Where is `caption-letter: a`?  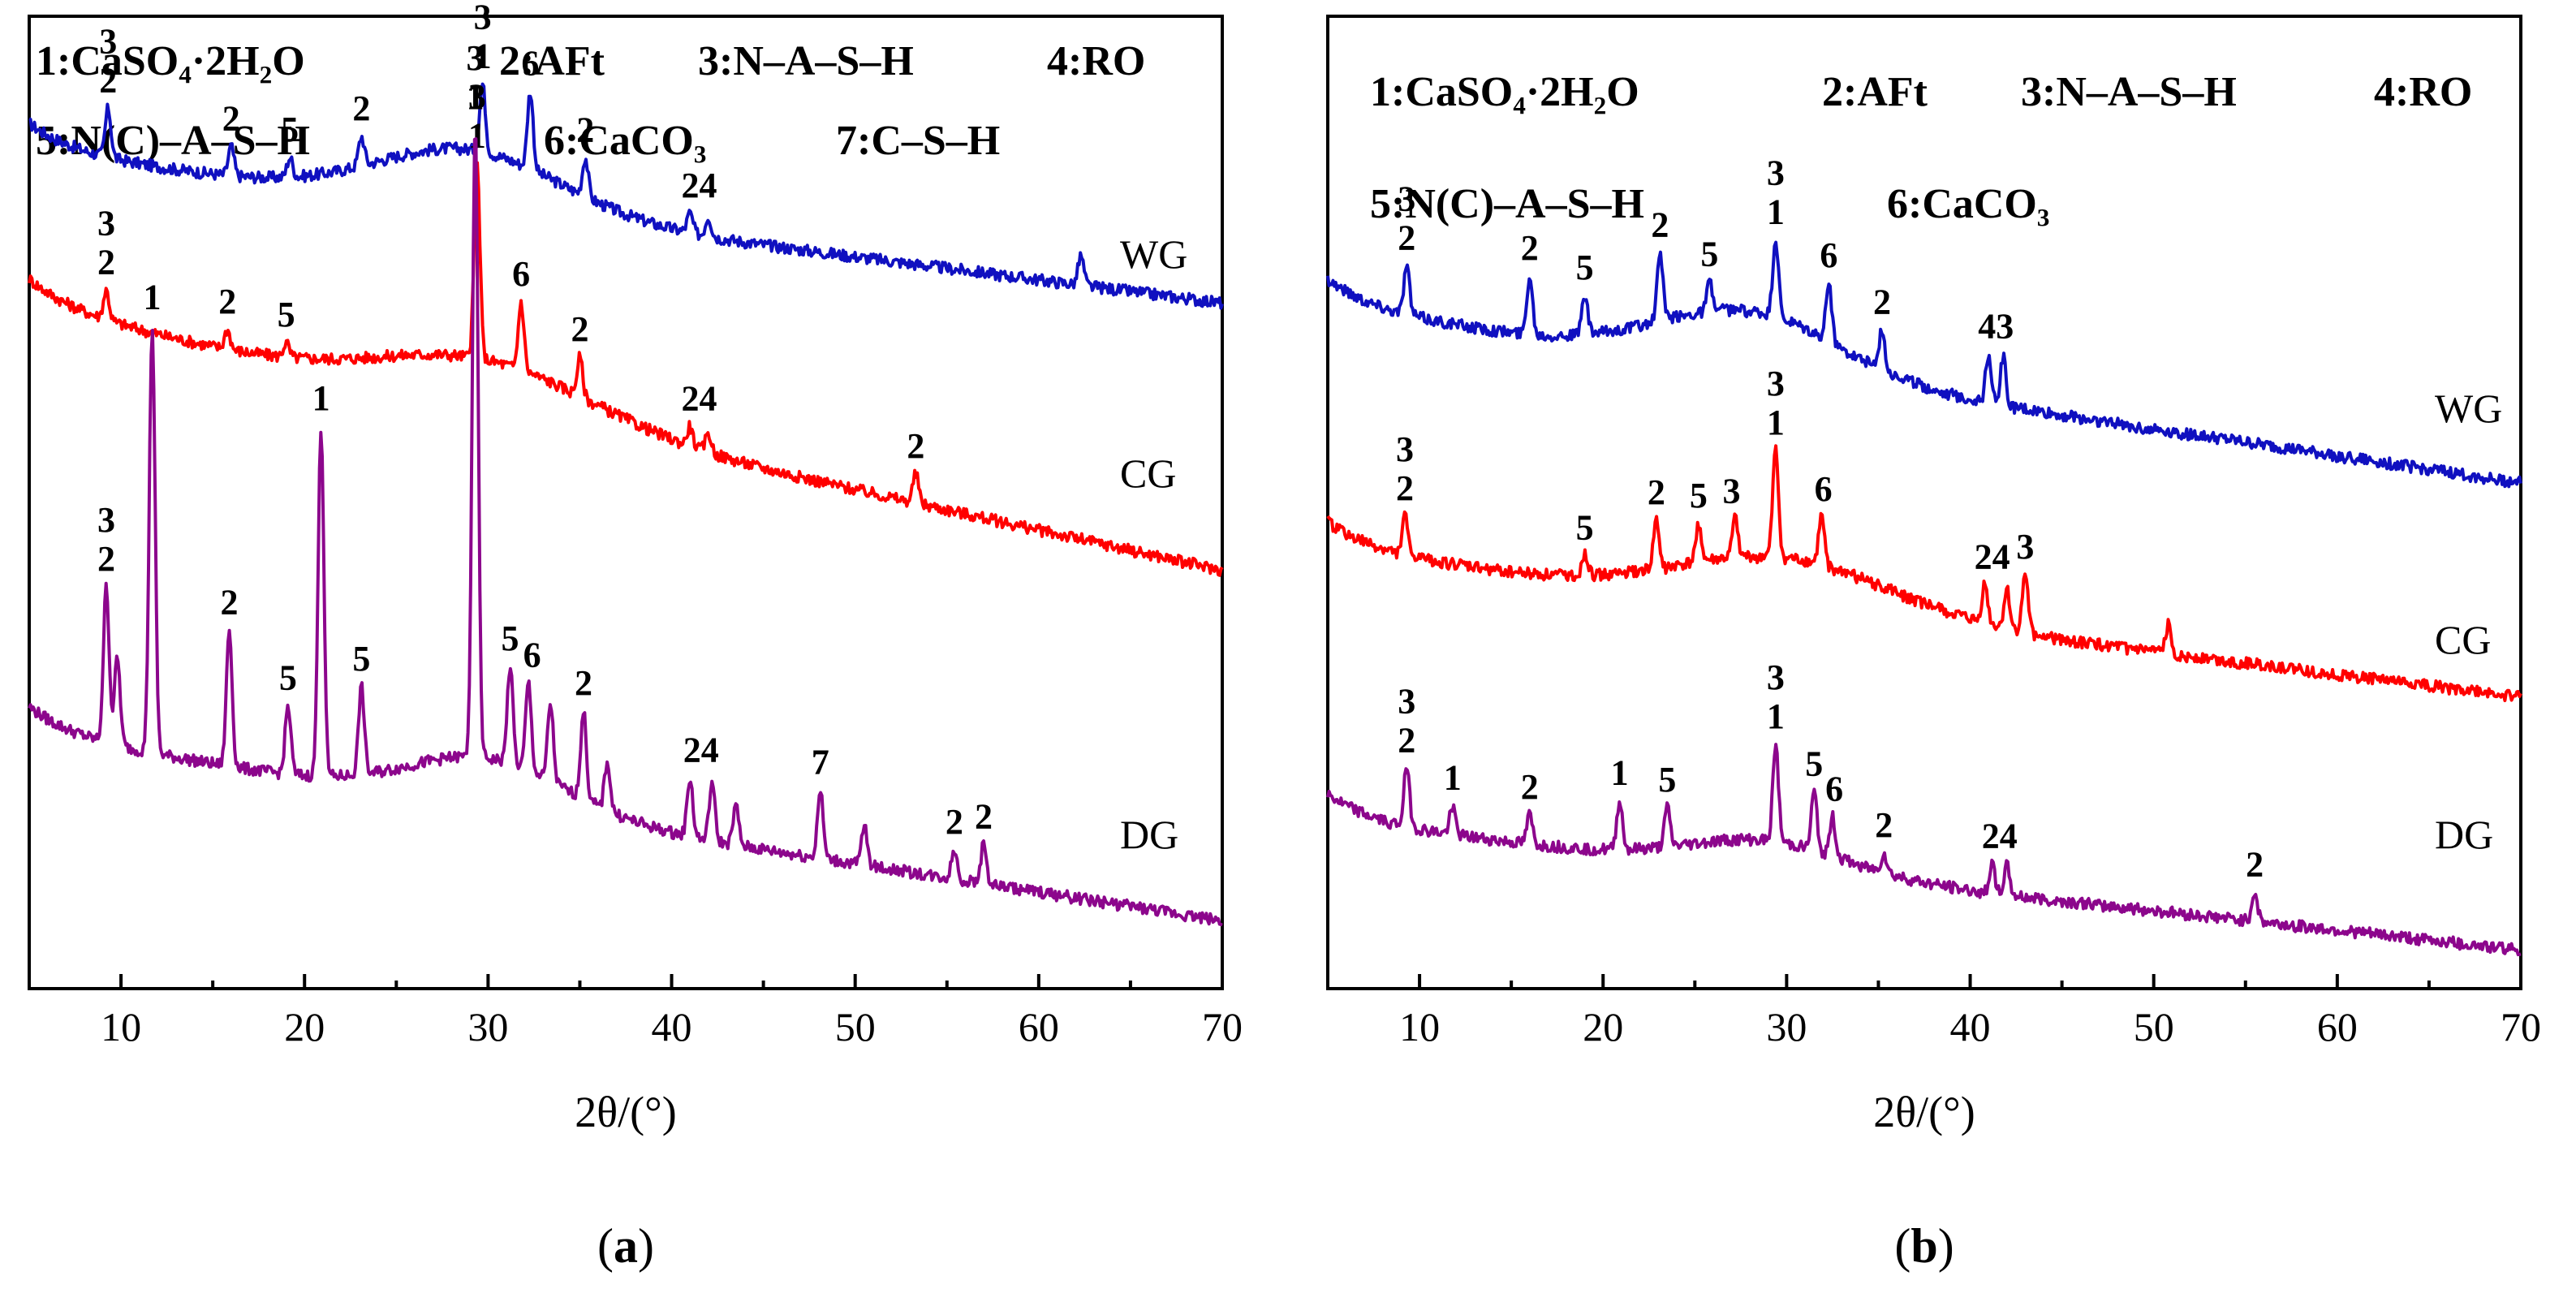 caption-letter: a is located at coordinates (626, 1246).